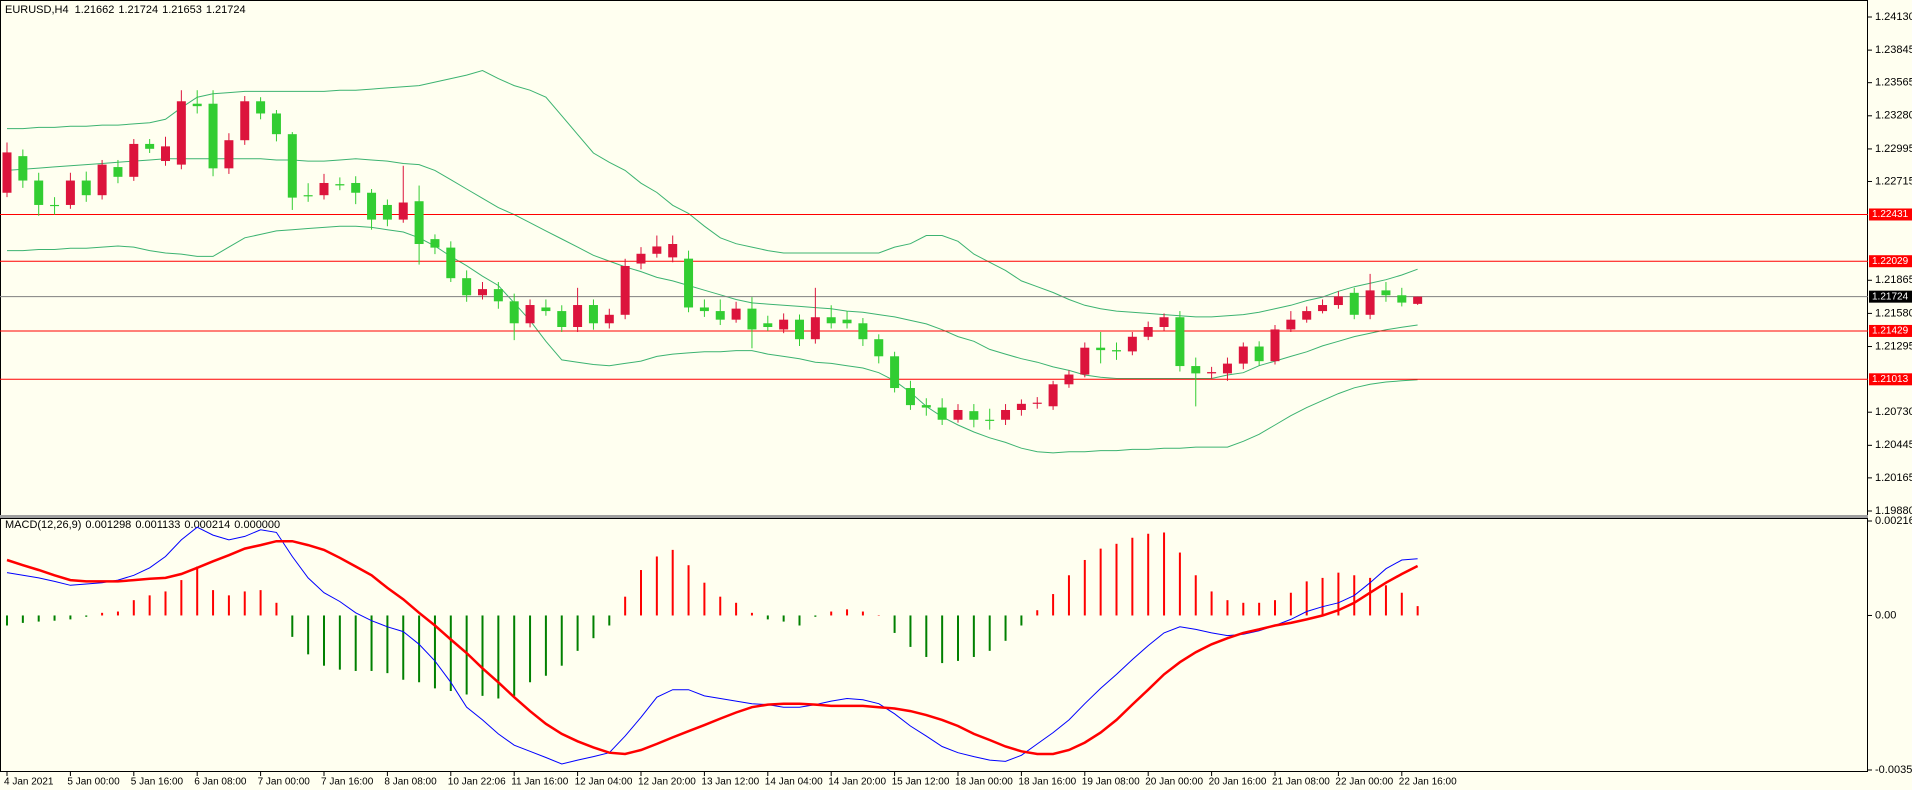 The width and height of the screenshot is (1912, 790). I want to click on macd-value: 0.001298, so click(108, 525).